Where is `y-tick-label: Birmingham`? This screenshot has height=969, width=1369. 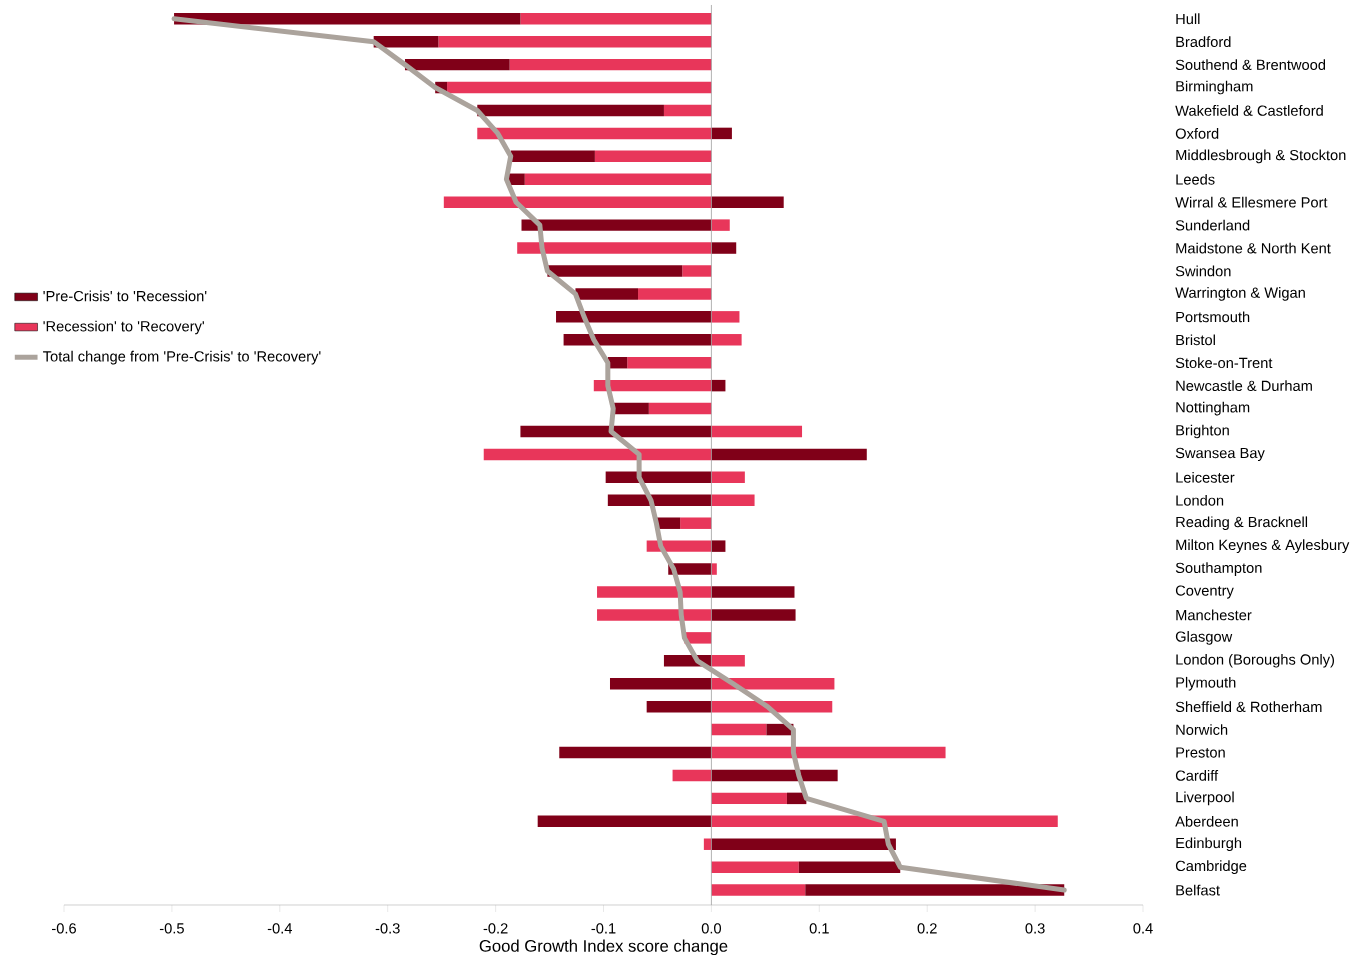 y-tick-label: Birmingham is located at coordinates (1214, 87).